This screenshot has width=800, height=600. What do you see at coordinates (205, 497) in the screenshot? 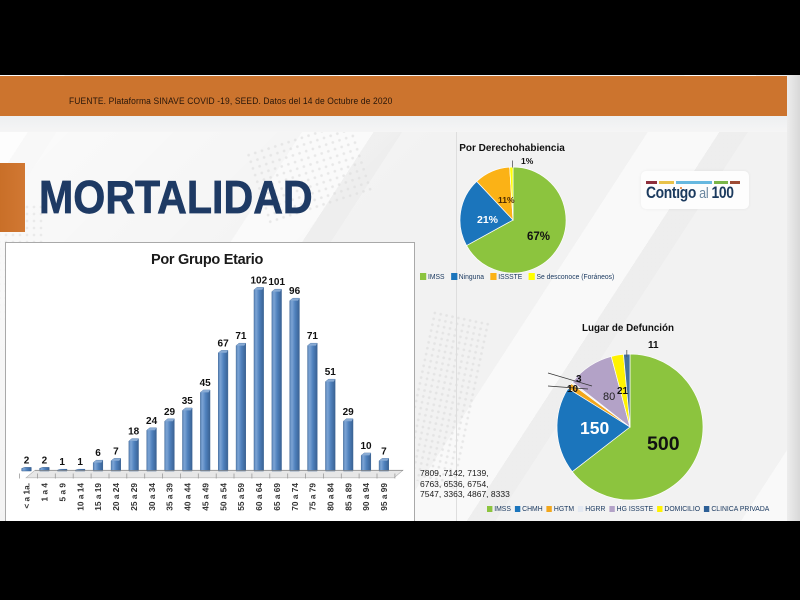
I see `svg-text: 45 a 49` at bounding box center [205, 497].